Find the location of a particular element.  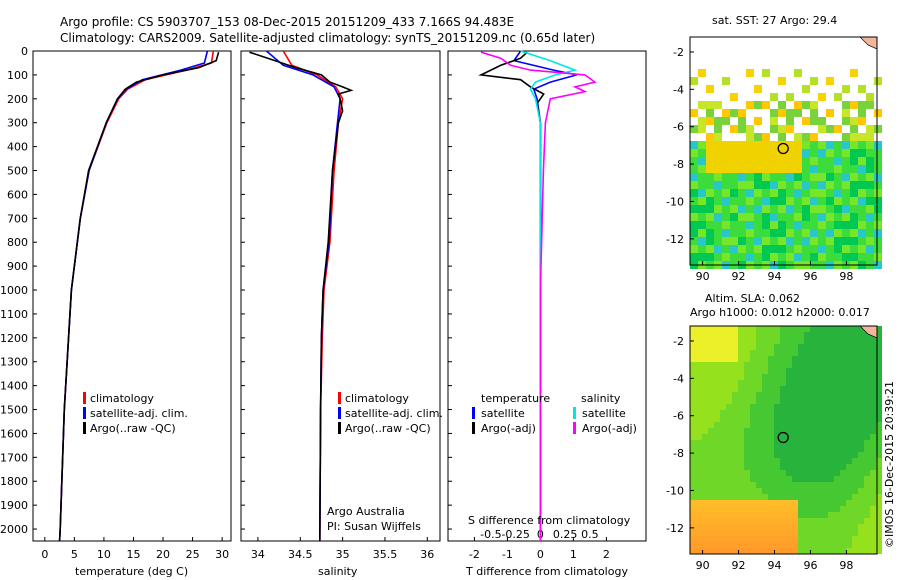

depth-tick-label: 800 is located at coordinates (17, 242).